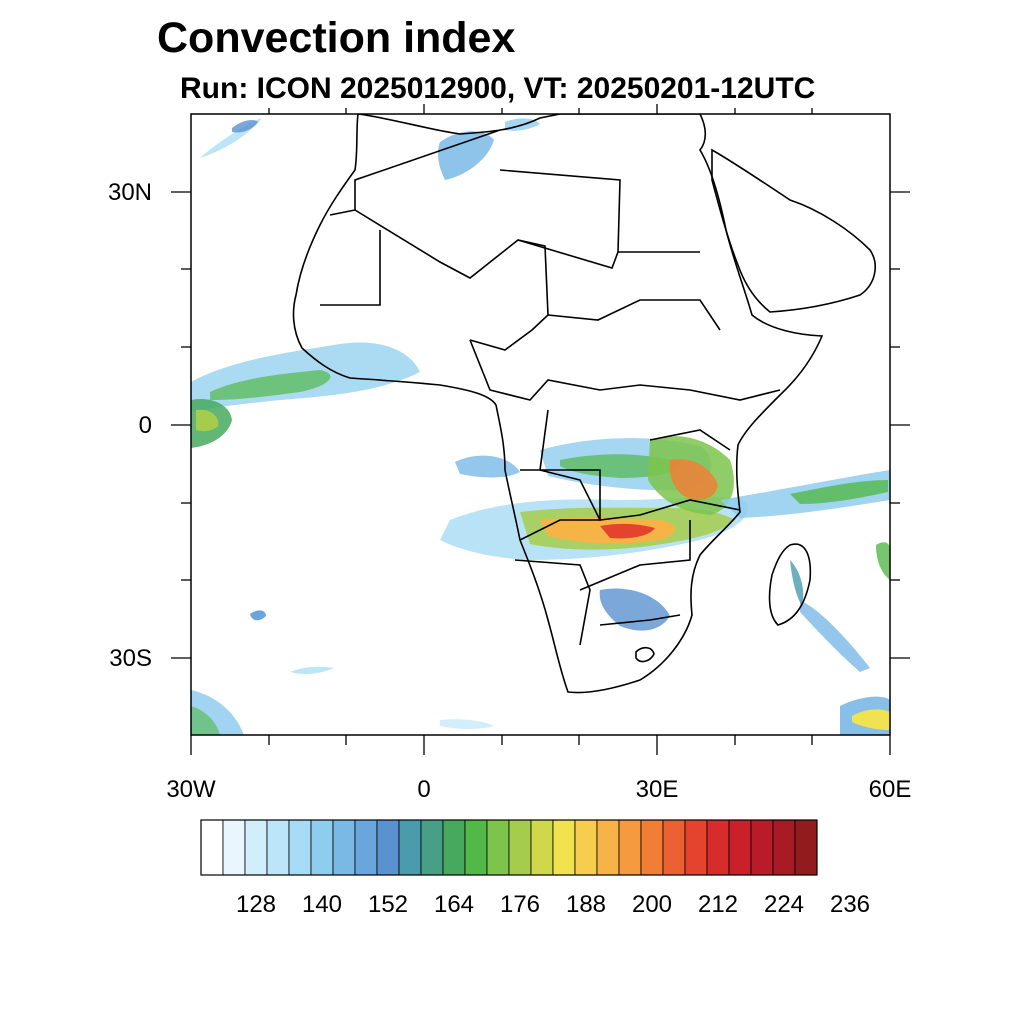 This screenshot has height=1024, width=1024. Describe the element at coordinates (336, 38) in the screenshot. I see `chart-title: Convection index` at that location.